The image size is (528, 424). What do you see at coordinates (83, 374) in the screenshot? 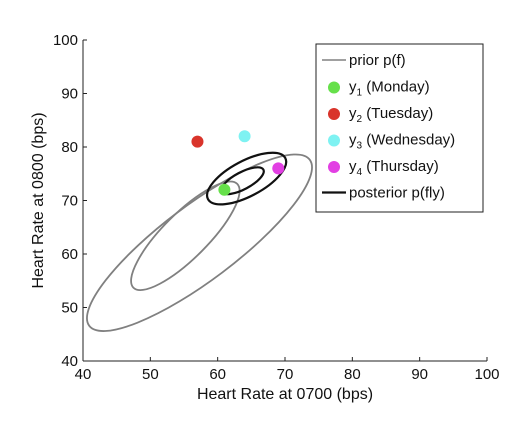
I see `x-tick-label: 40` at bounding box center [83, 374].